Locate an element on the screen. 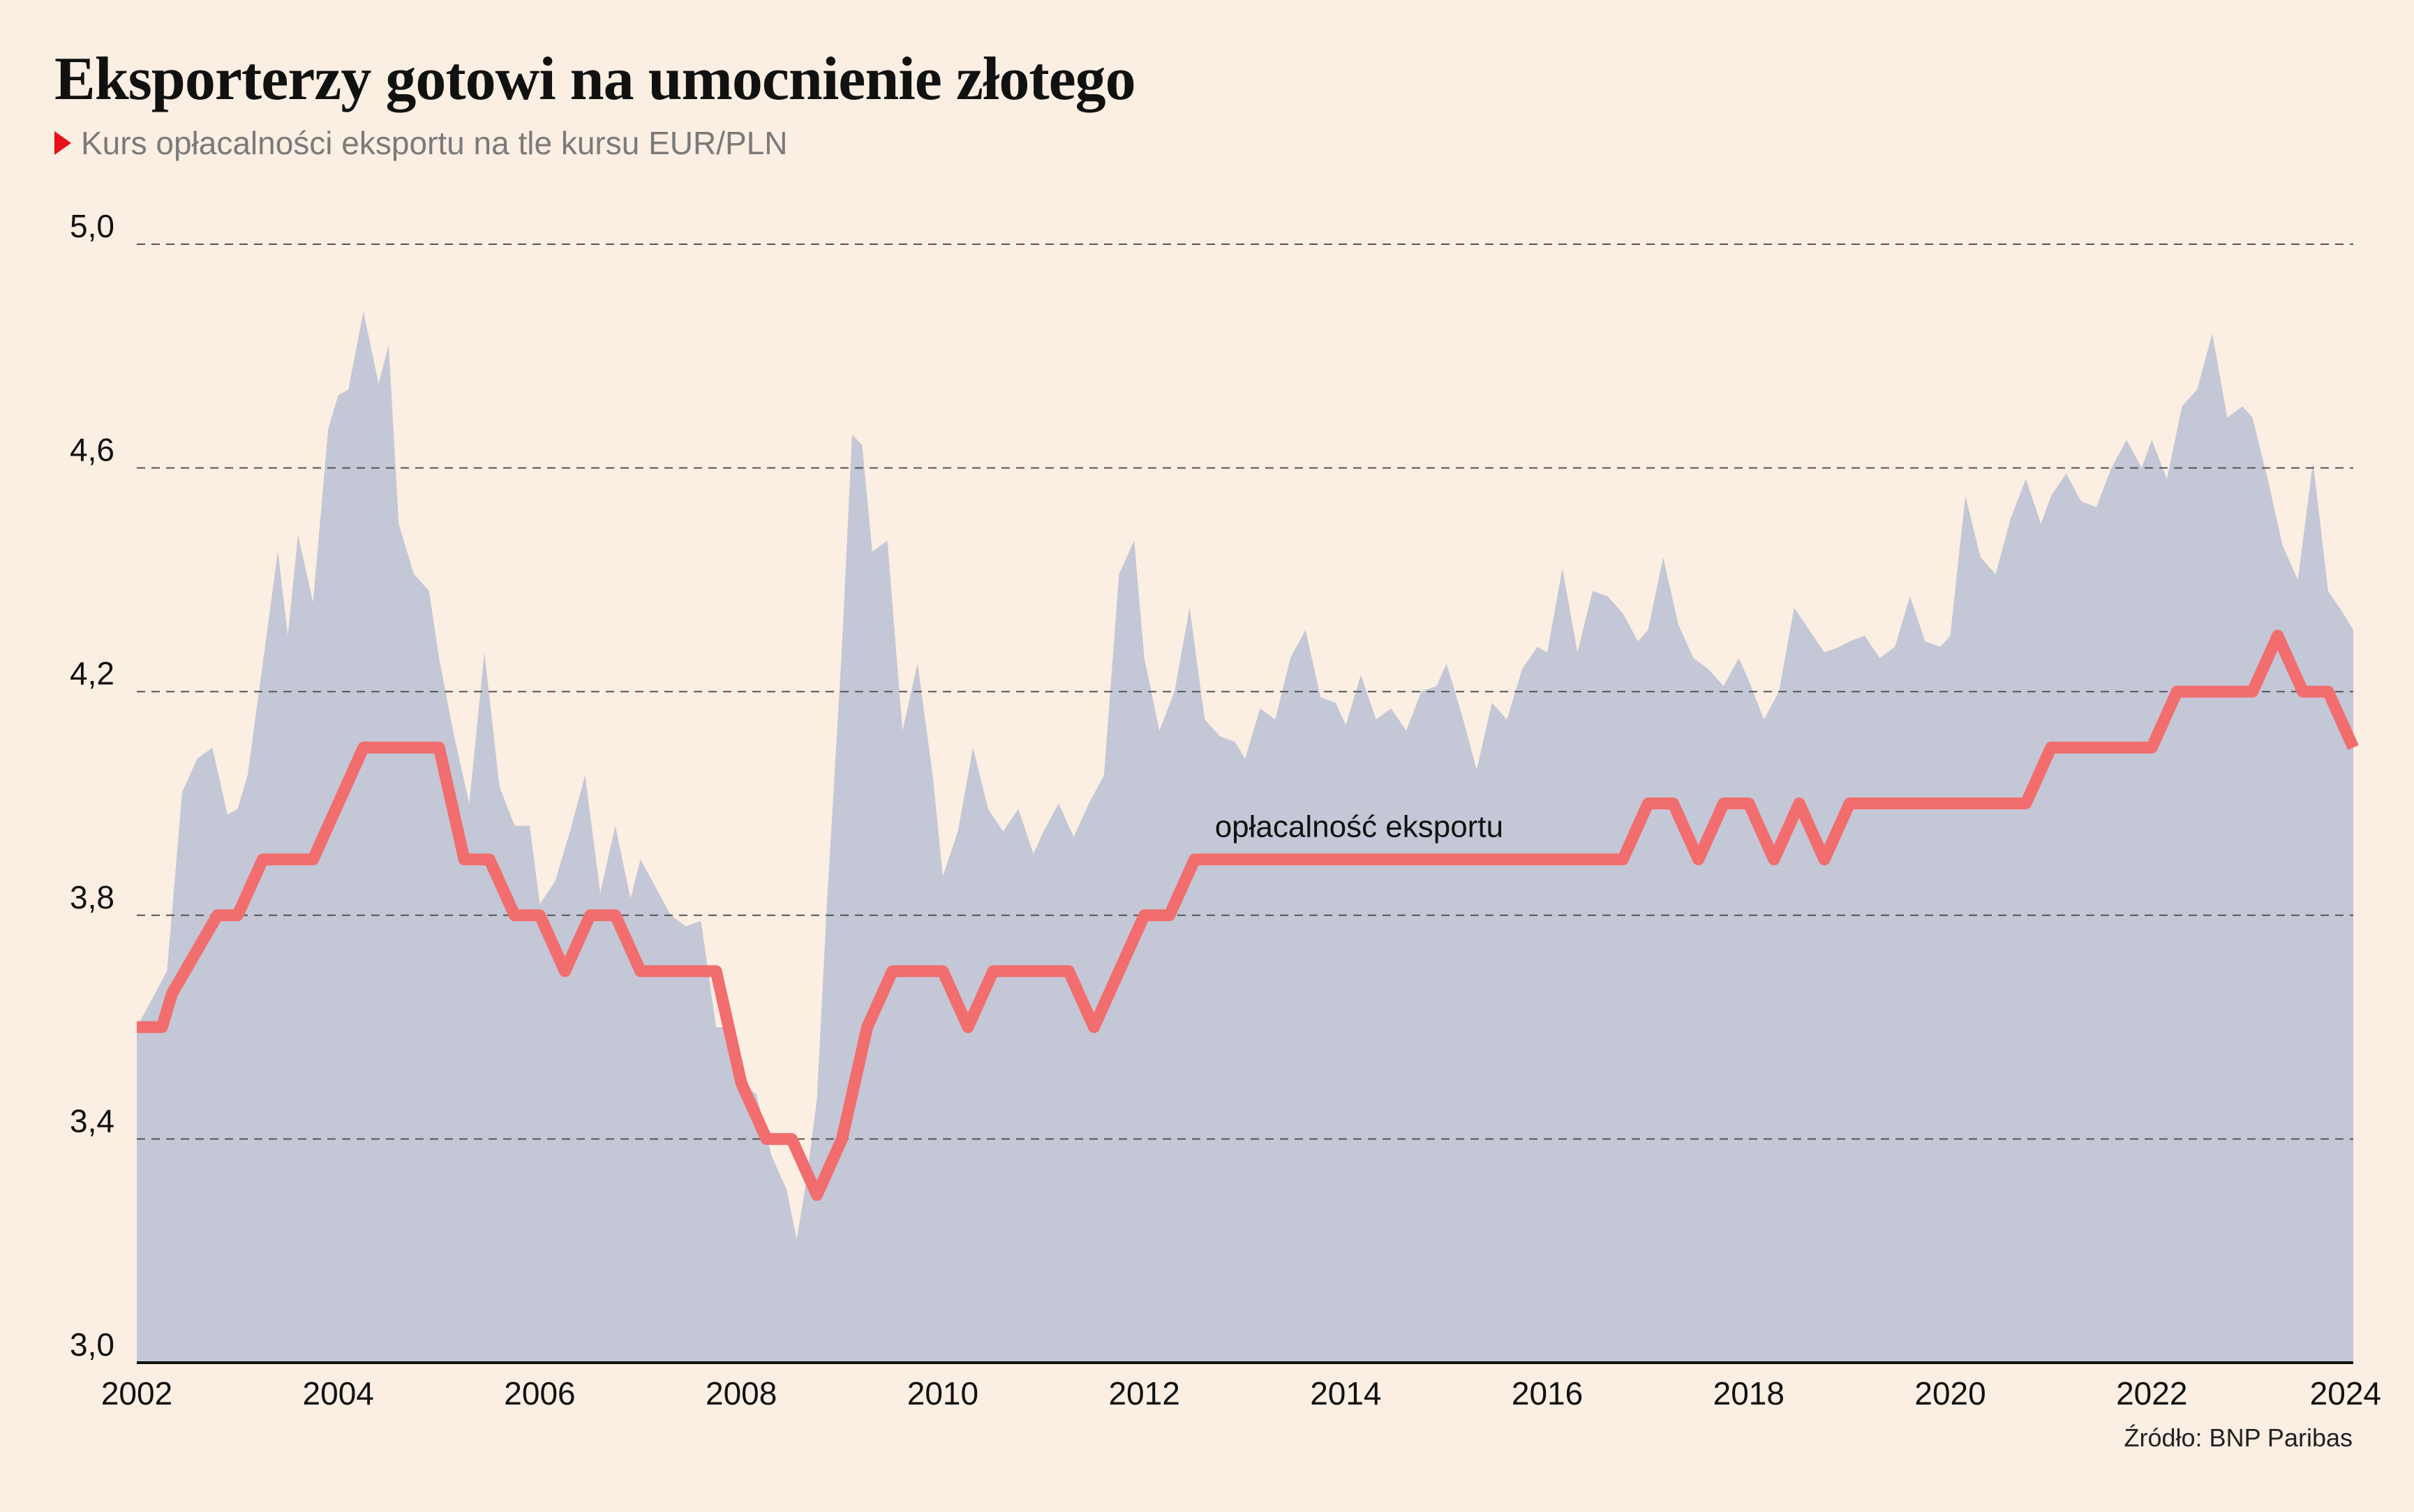 This screenshot has height=1512, width=2414. x-tick-label: 2012 is located at coordinates (1143, 1393).